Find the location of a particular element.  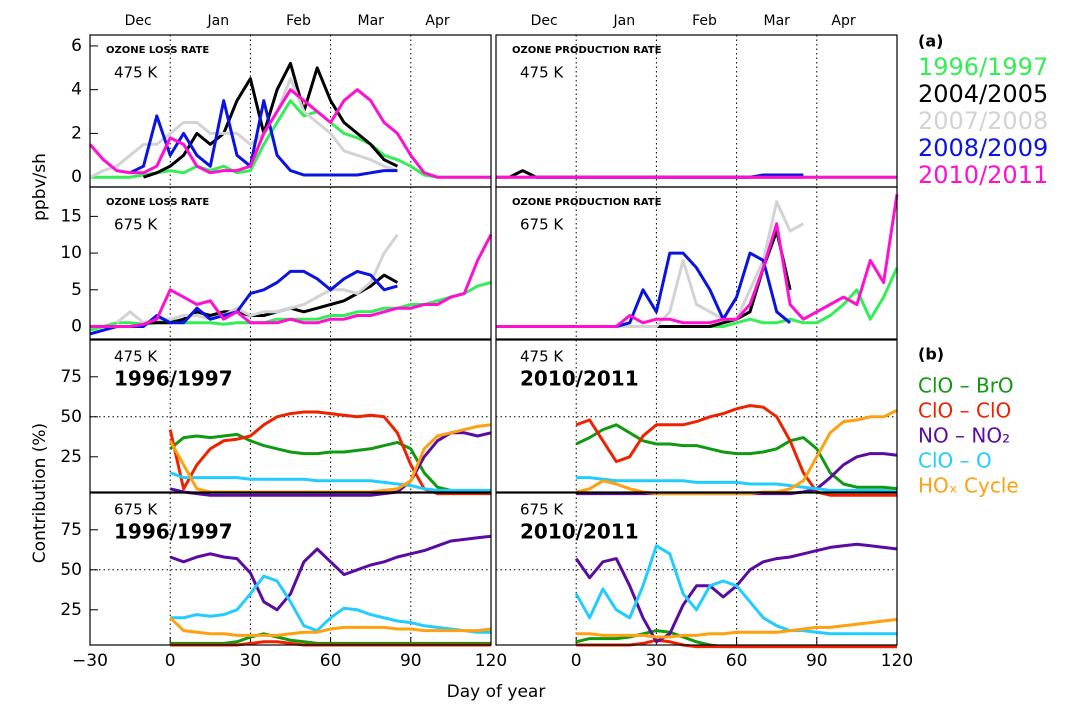

y-tick-label: 6 is located at coordinates (76, 46).